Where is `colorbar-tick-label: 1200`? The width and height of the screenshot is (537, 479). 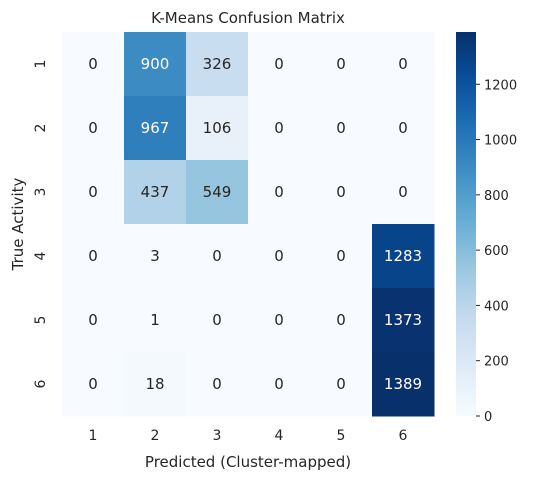
colorbar-tick-label: 1200 is located at coordinates (500, 85).